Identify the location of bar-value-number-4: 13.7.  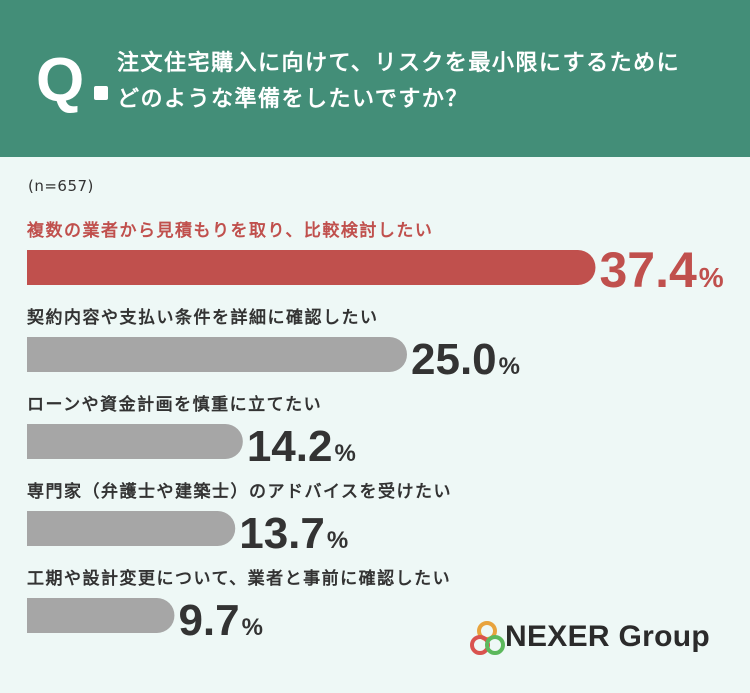
(282, 533).